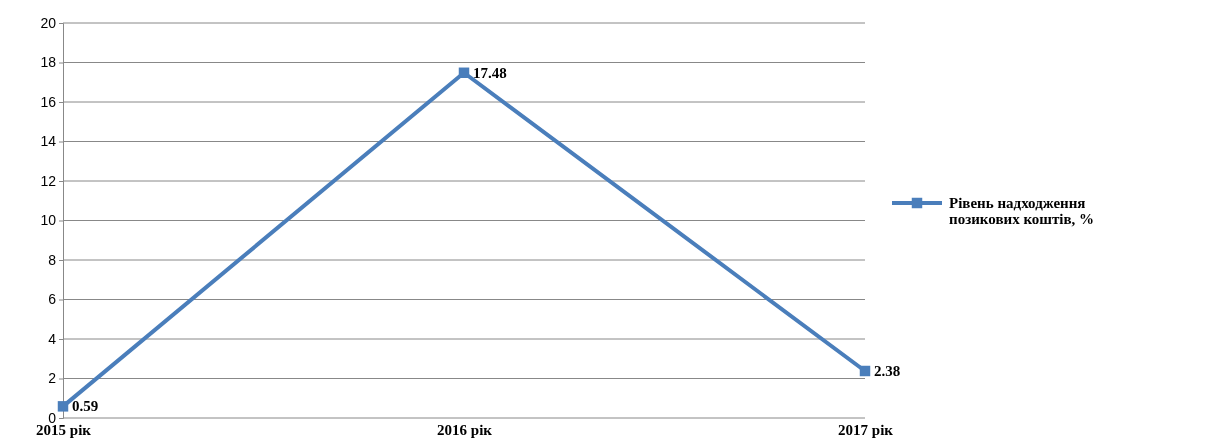 This screenshot has height=443, width=1209. What do you see at coordinates (48, 141) in the screenshot?
I see `y-tick-label: 14` at bounding box center [48, 141].